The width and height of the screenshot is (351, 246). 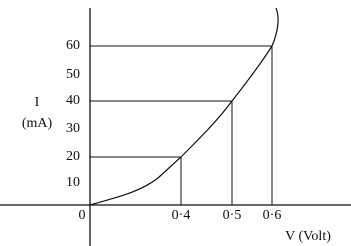 What do you see at coordinates (73, 182) in the screenshot?
I see `y-tick-label: 10` at bounding box center [73, 182].